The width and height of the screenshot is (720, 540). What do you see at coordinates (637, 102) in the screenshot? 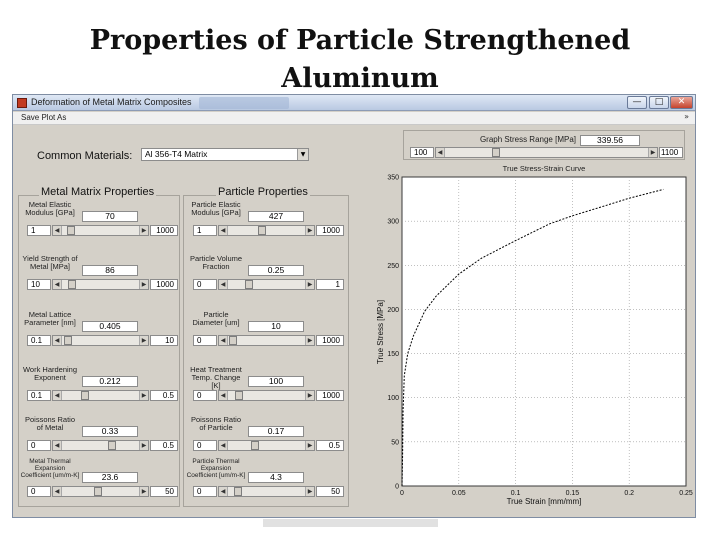
I see `minimize-button: —` at bounding box center [637, 102].